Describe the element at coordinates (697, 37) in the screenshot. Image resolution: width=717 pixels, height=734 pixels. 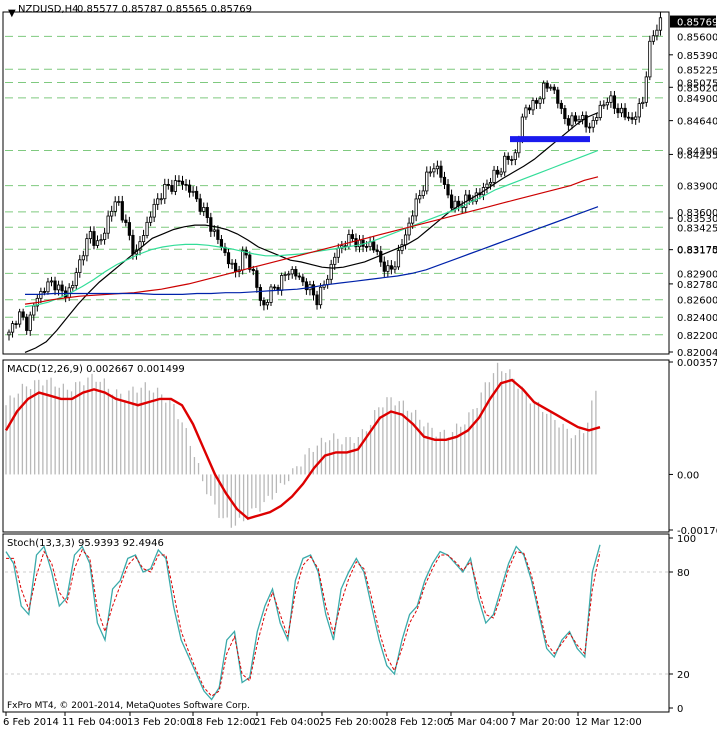
I see `level-label: 0.85600` at that location.